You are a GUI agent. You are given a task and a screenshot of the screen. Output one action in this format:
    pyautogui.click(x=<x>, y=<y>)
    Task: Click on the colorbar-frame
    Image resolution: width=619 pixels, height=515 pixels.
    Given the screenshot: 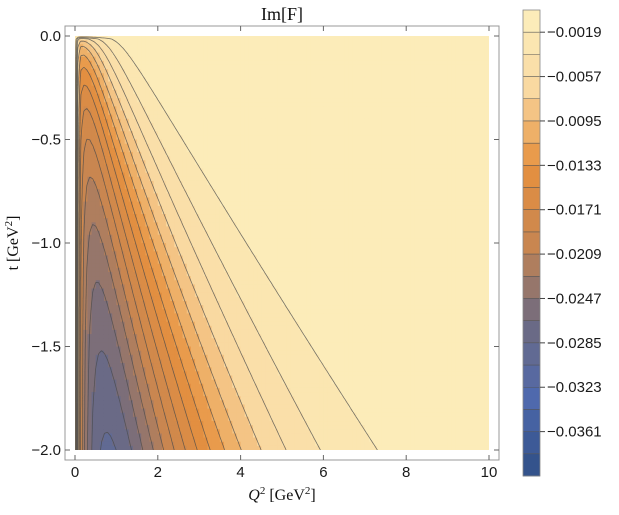 What is the action you would take?
    pyautogui.click(x=531, y=243)
    